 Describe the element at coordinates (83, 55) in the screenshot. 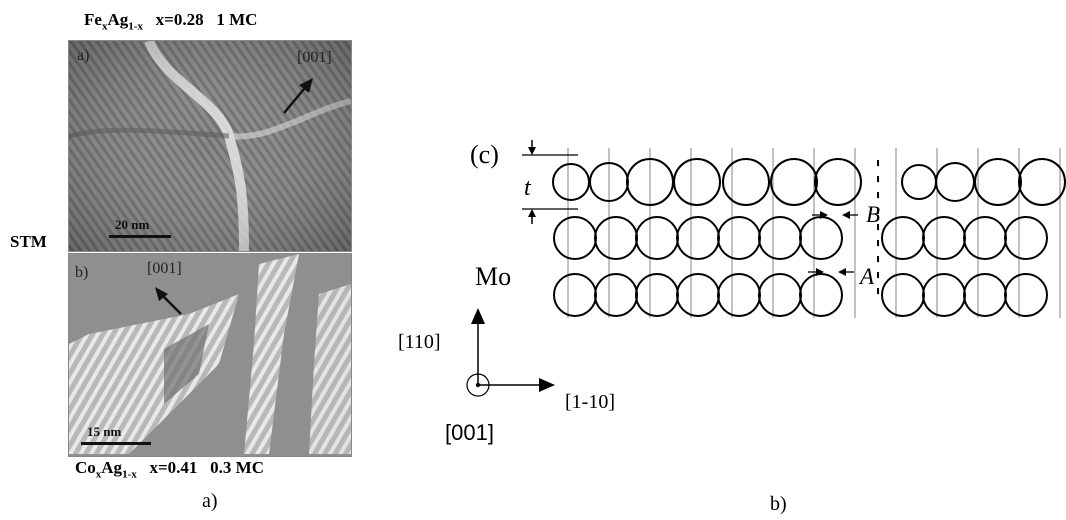

I see `panel-letter-a: a)` at that location.